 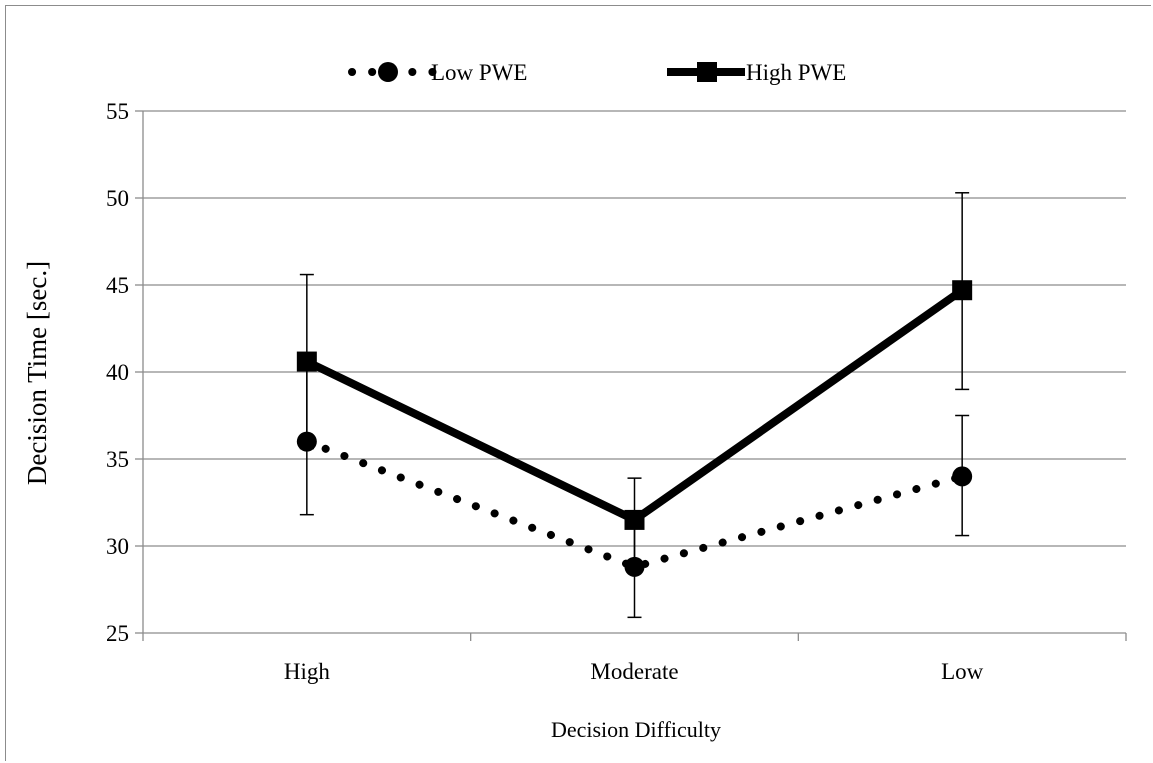 What do you see at coordinates (634, 504) in the screenshot?
I see `series-line-low-pwe` at bounding box center [634, 504].